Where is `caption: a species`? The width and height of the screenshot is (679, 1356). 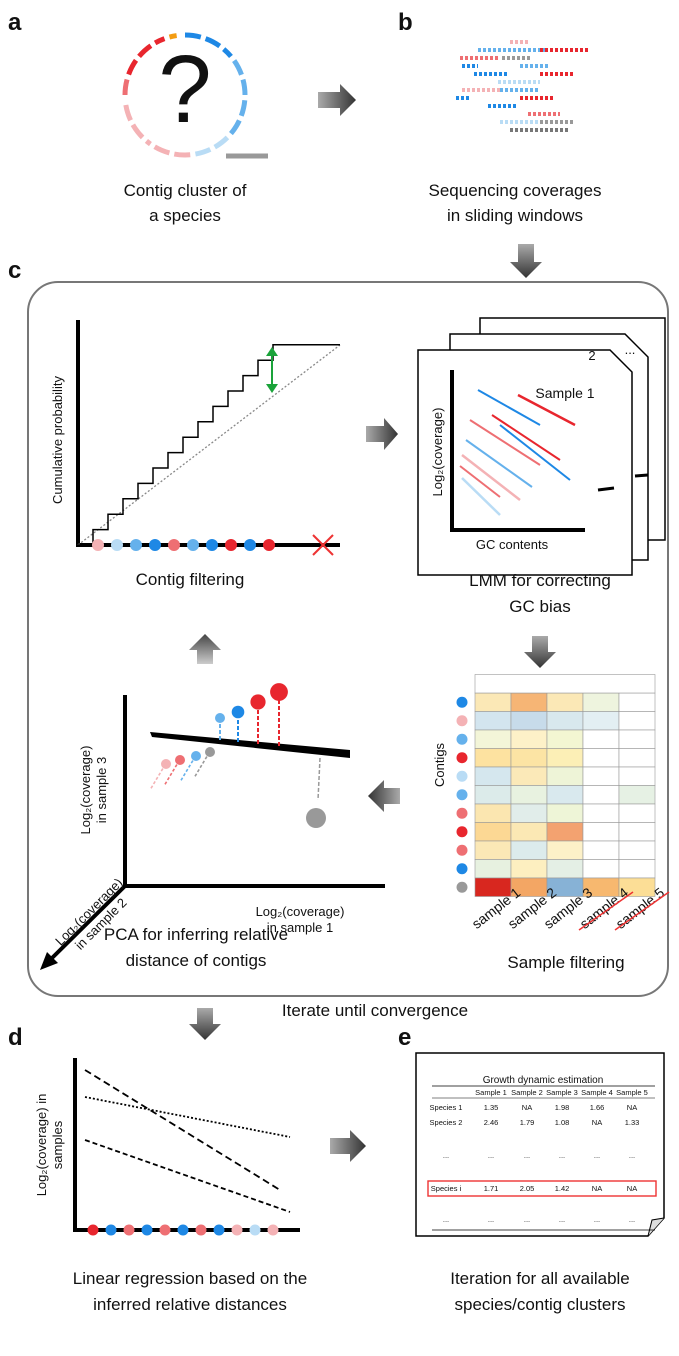
caption: a species is located at coordinates (185, 215).